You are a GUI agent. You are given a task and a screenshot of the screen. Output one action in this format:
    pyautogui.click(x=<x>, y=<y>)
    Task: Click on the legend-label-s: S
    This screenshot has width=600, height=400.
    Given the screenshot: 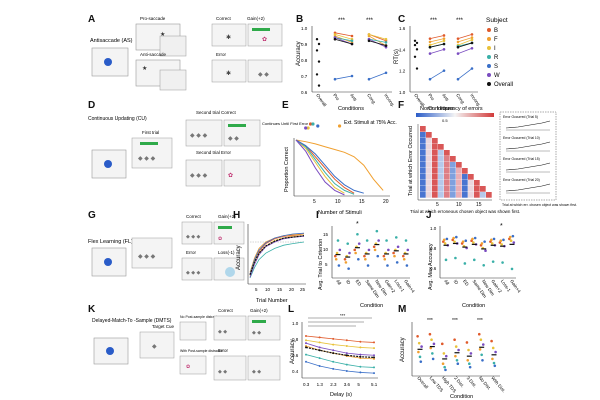 What is the action you would take?
    pyautogui.click(x=496, y=67)
    